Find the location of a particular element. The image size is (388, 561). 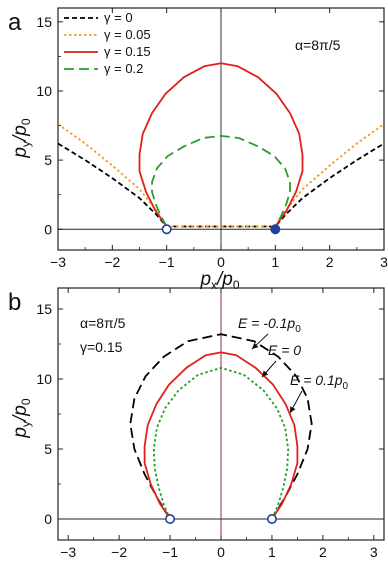

alpha-annotation: α=8π/5 is located at coordinates (318, 45).